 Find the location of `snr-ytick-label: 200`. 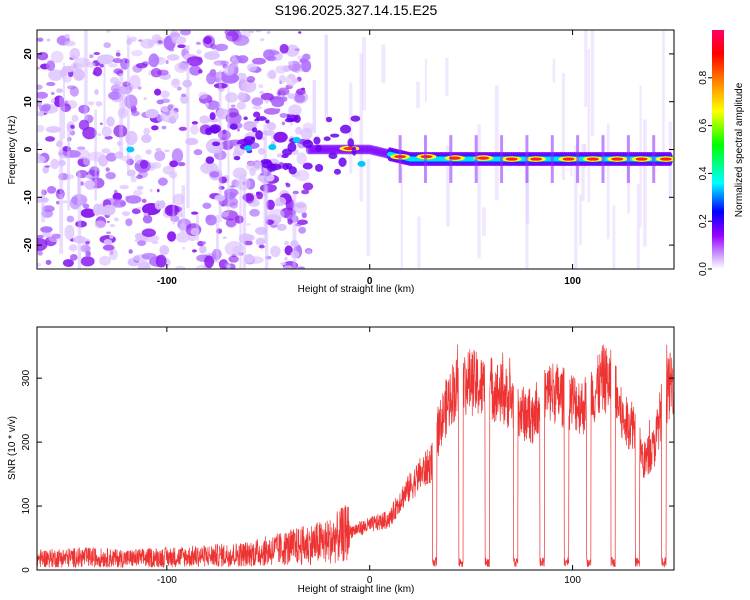

snr-ytick-label: 200 is located at coordinates (26, 441).